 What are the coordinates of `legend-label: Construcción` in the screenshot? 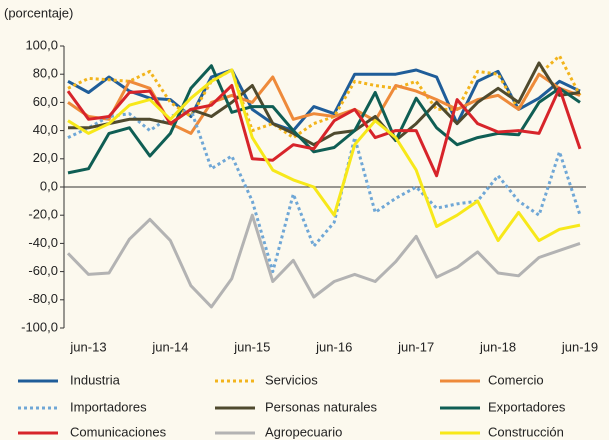 It's located at (526, 431).